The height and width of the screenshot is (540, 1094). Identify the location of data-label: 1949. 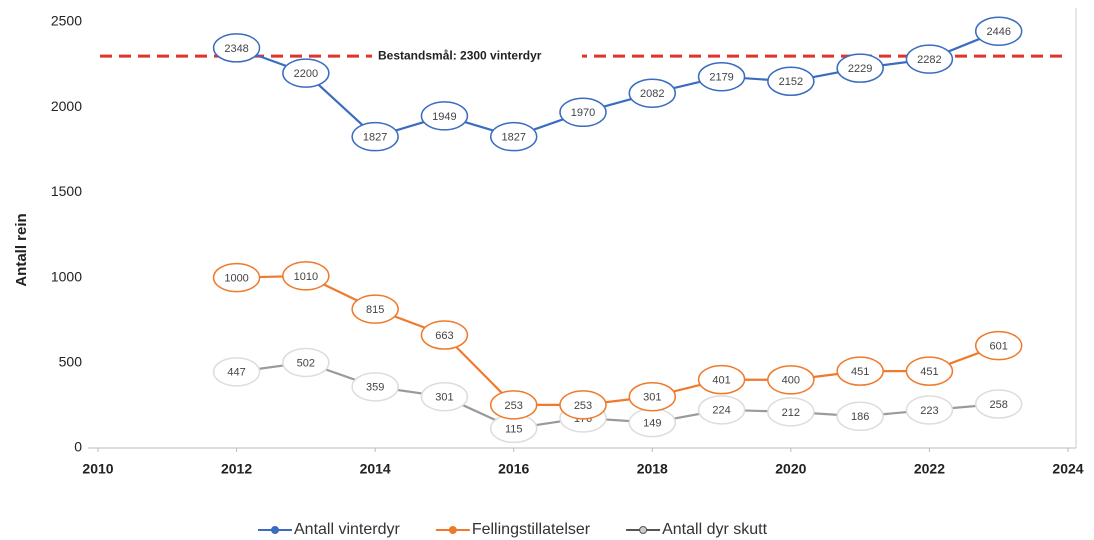
(444, 117).